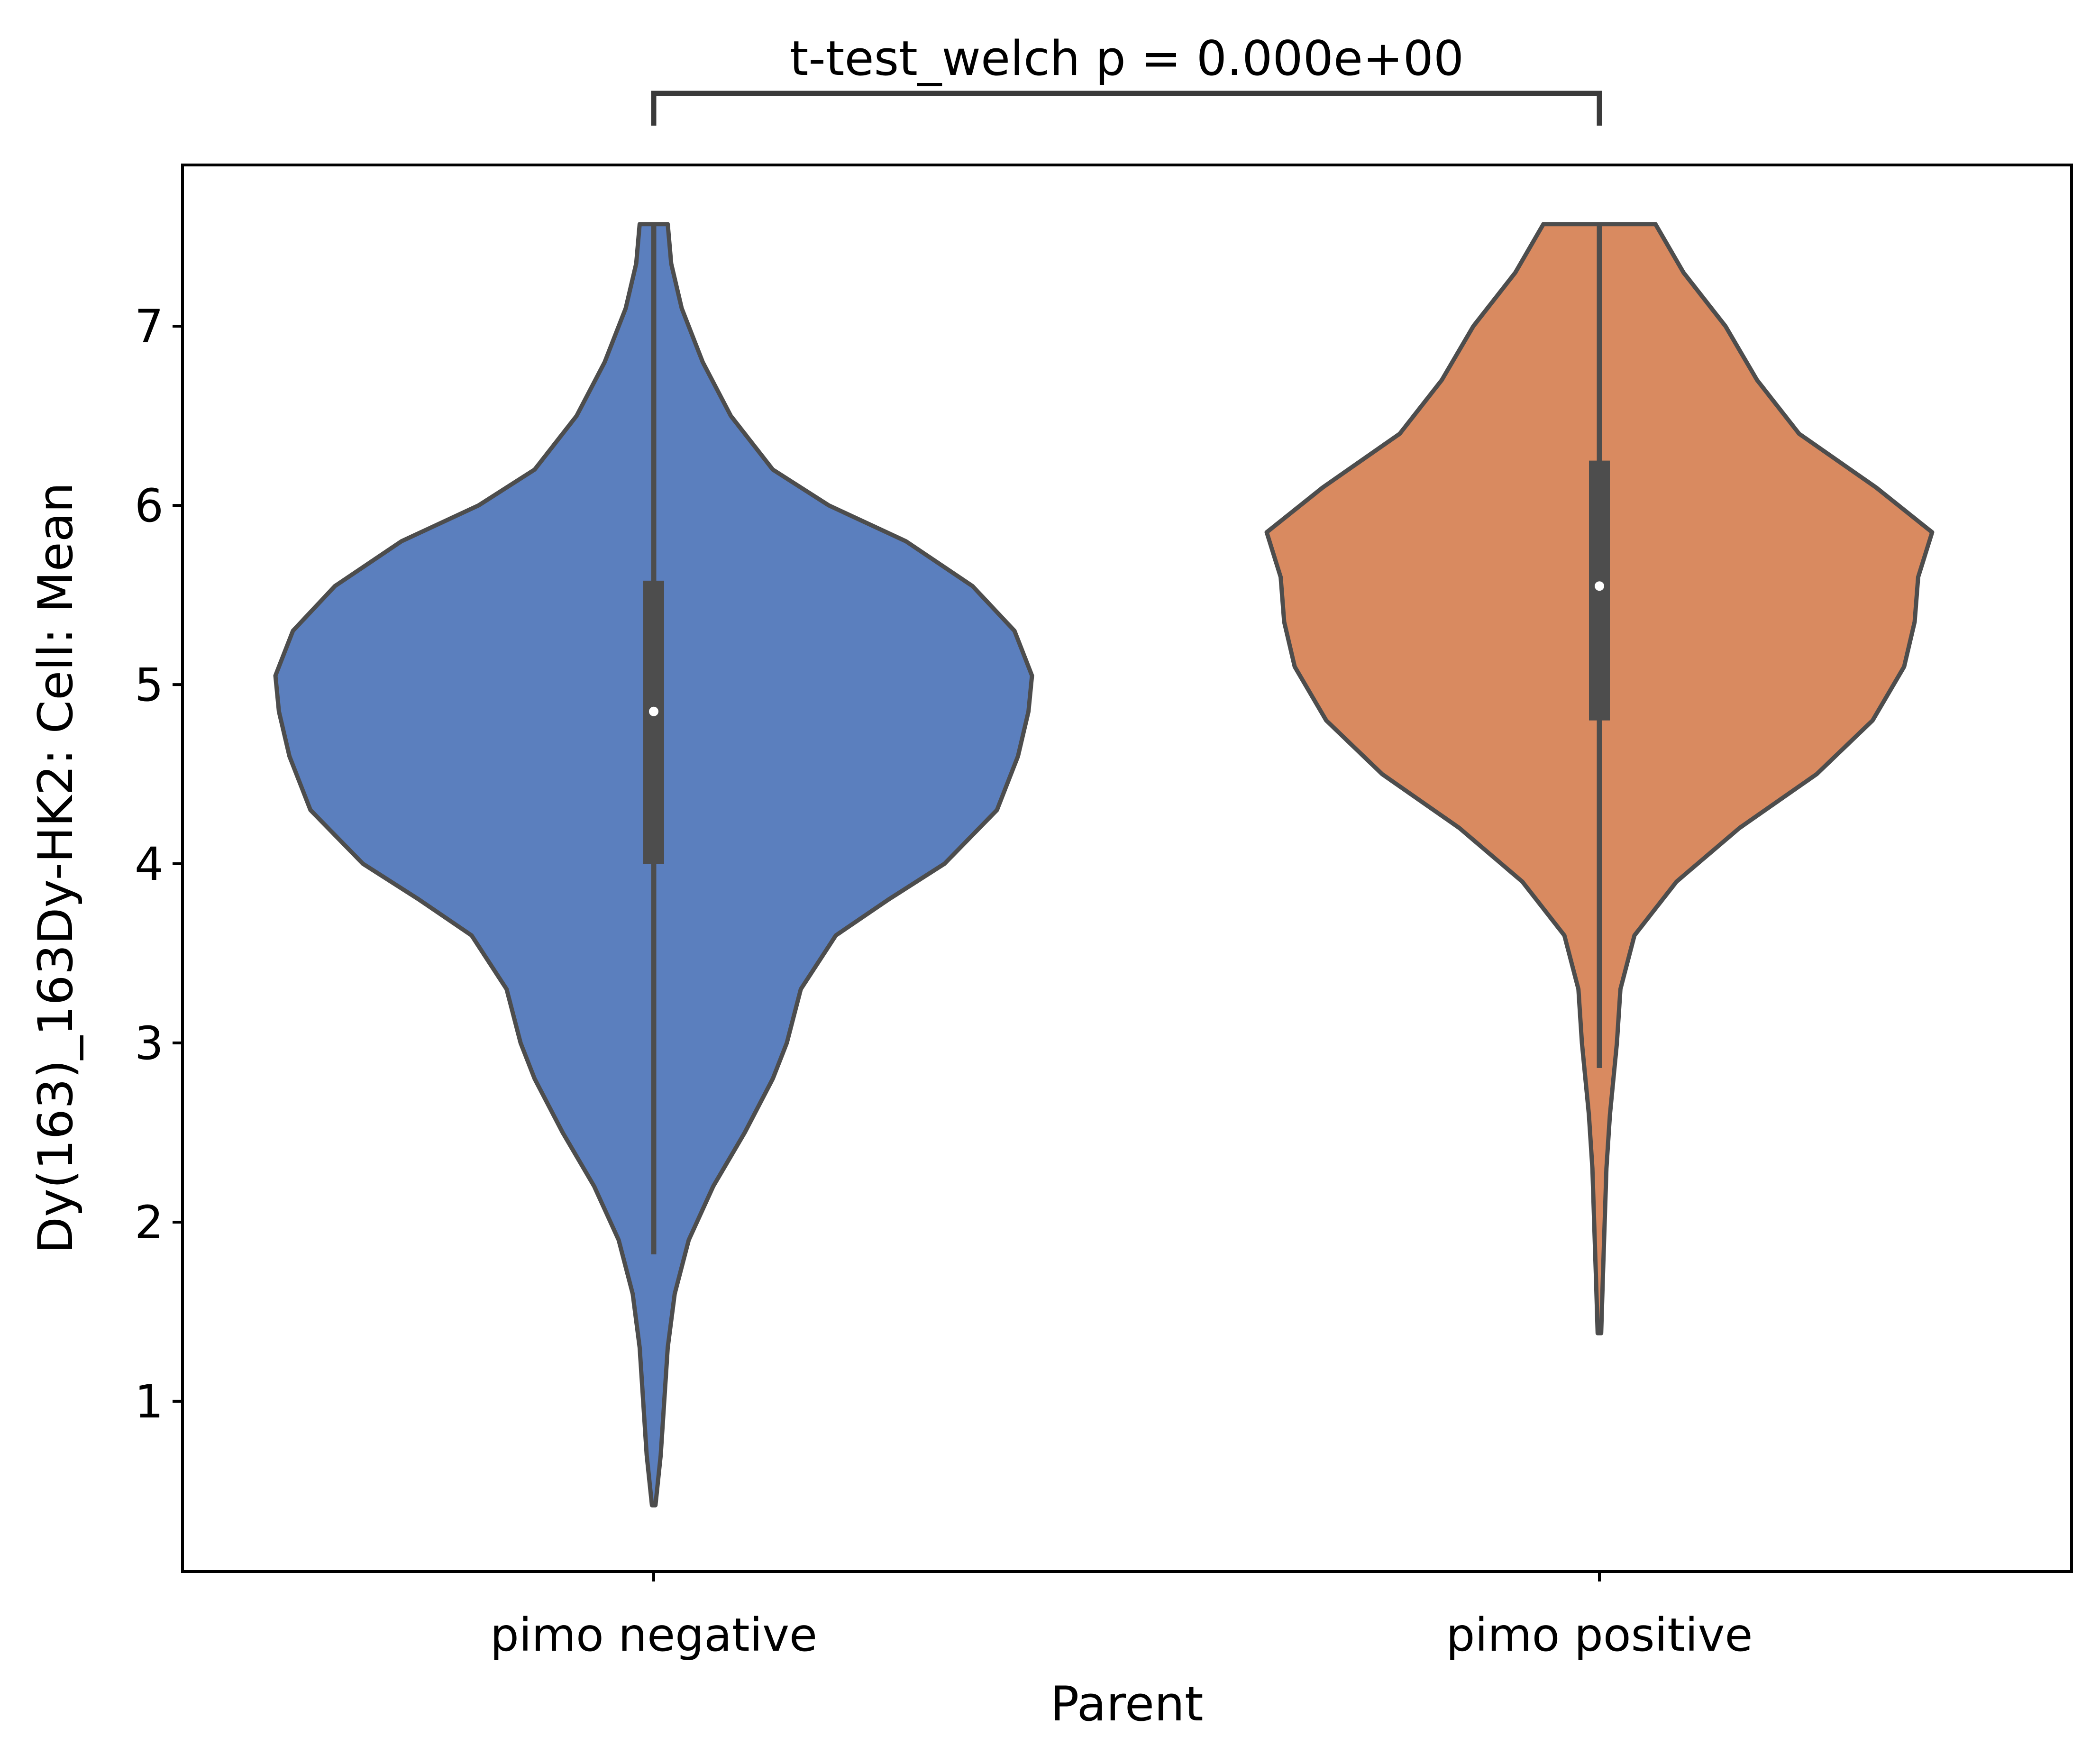 The width and height of the screenshot is (2100, 1764). What do you see at coordinates (55, 867) in the screenshot?
I see `y-axis-title: Dy(163)_163Dy-HK2: Cell: Mean` at bounding box center [55, 867].